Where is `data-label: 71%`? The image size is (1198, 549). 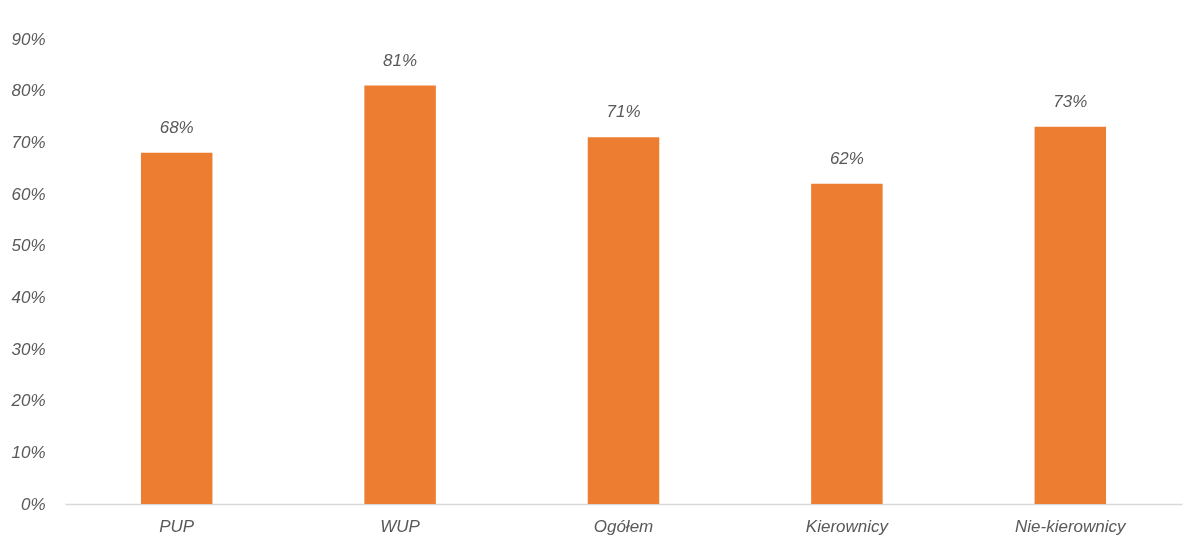
data-label: 71% is located at coordinates (623, 112).